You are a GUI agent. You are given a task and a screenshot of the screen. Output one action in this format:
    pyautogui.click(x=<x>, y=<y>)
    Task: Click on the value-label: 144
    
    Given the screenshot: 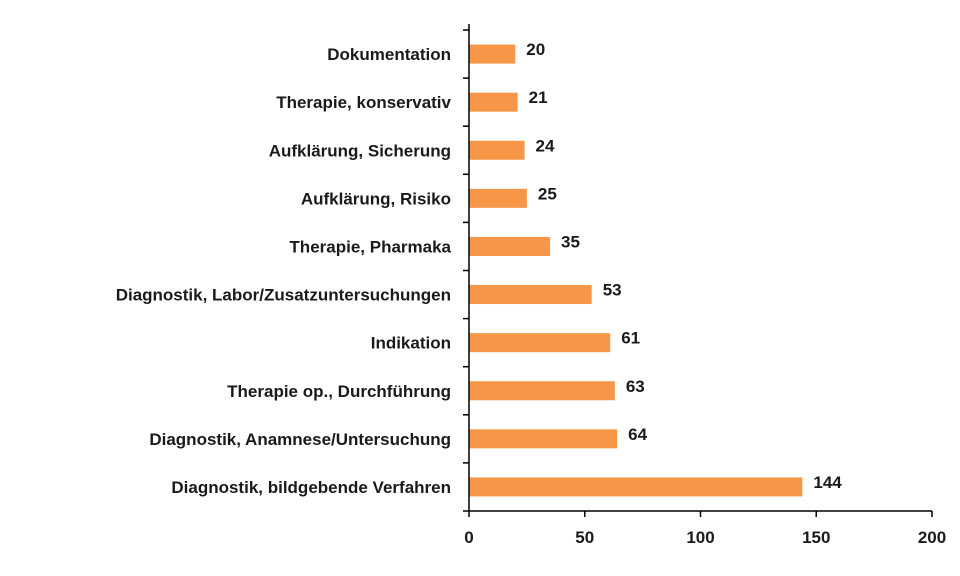 What is the action you would take?
    pyautogui.click(x=827, y=482)
    